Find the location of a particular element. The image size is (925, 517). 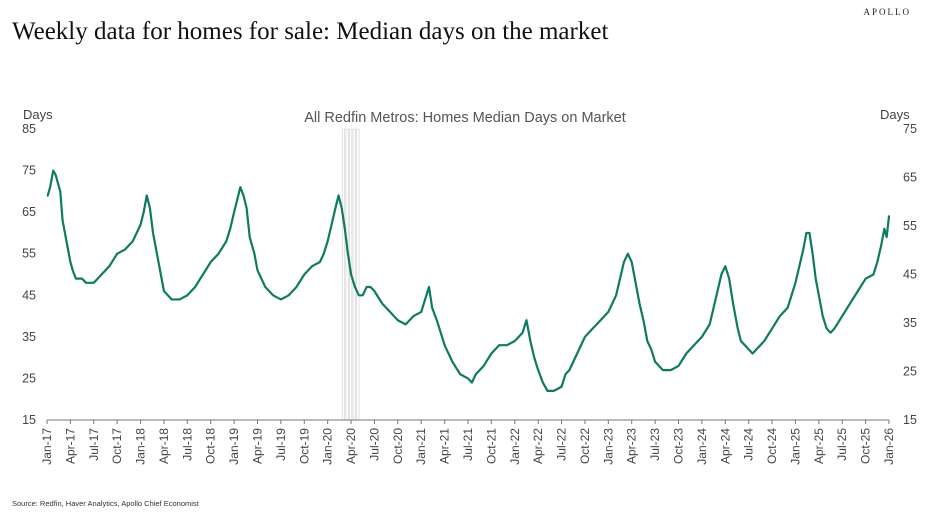

left-y-tick-label: 15 is located at coordinates (29, 420).